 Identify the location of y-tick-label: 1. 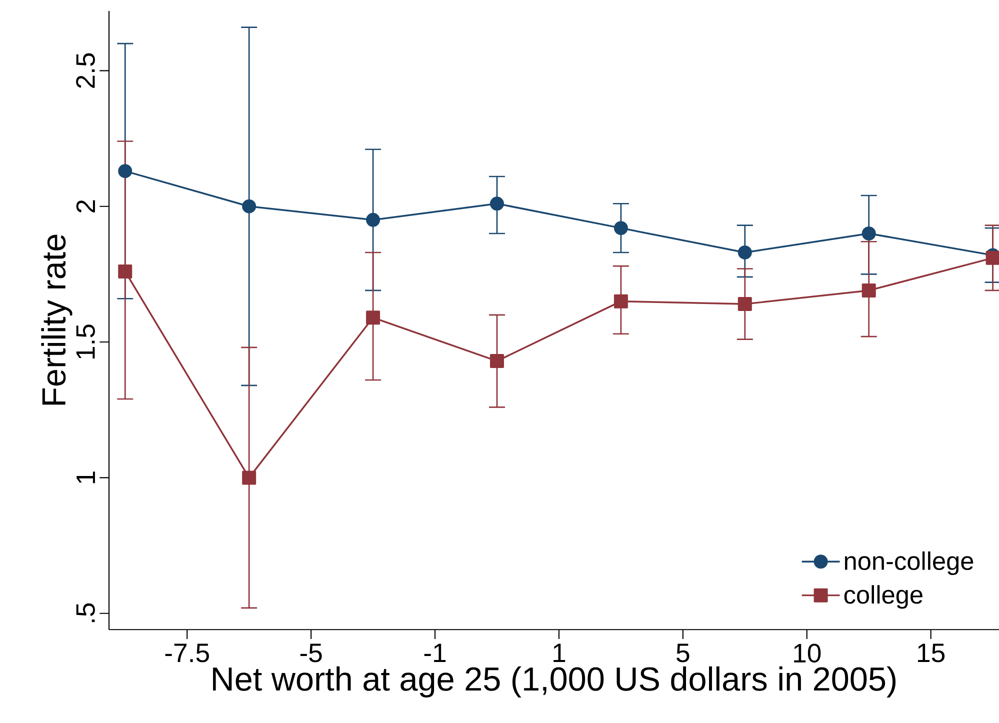
(85, 478).